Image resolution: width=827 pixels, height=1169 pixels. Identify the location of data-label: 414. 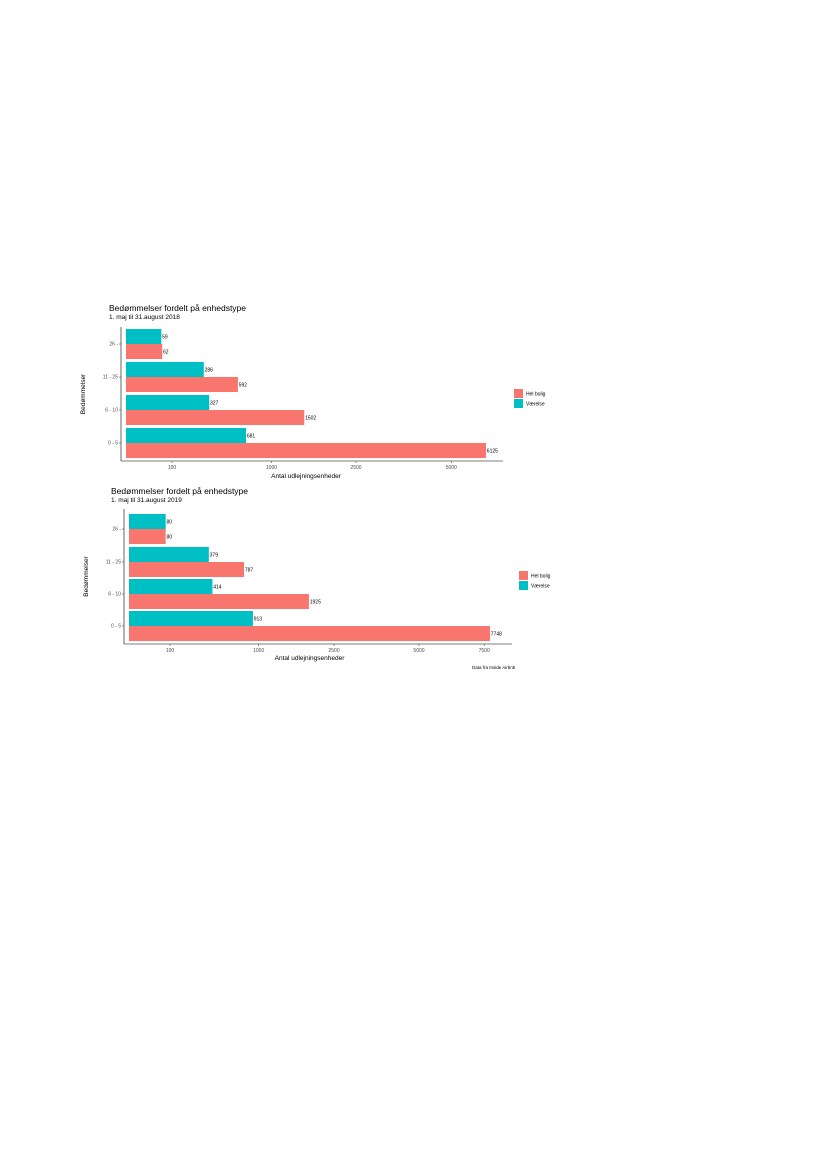
(217, 587).